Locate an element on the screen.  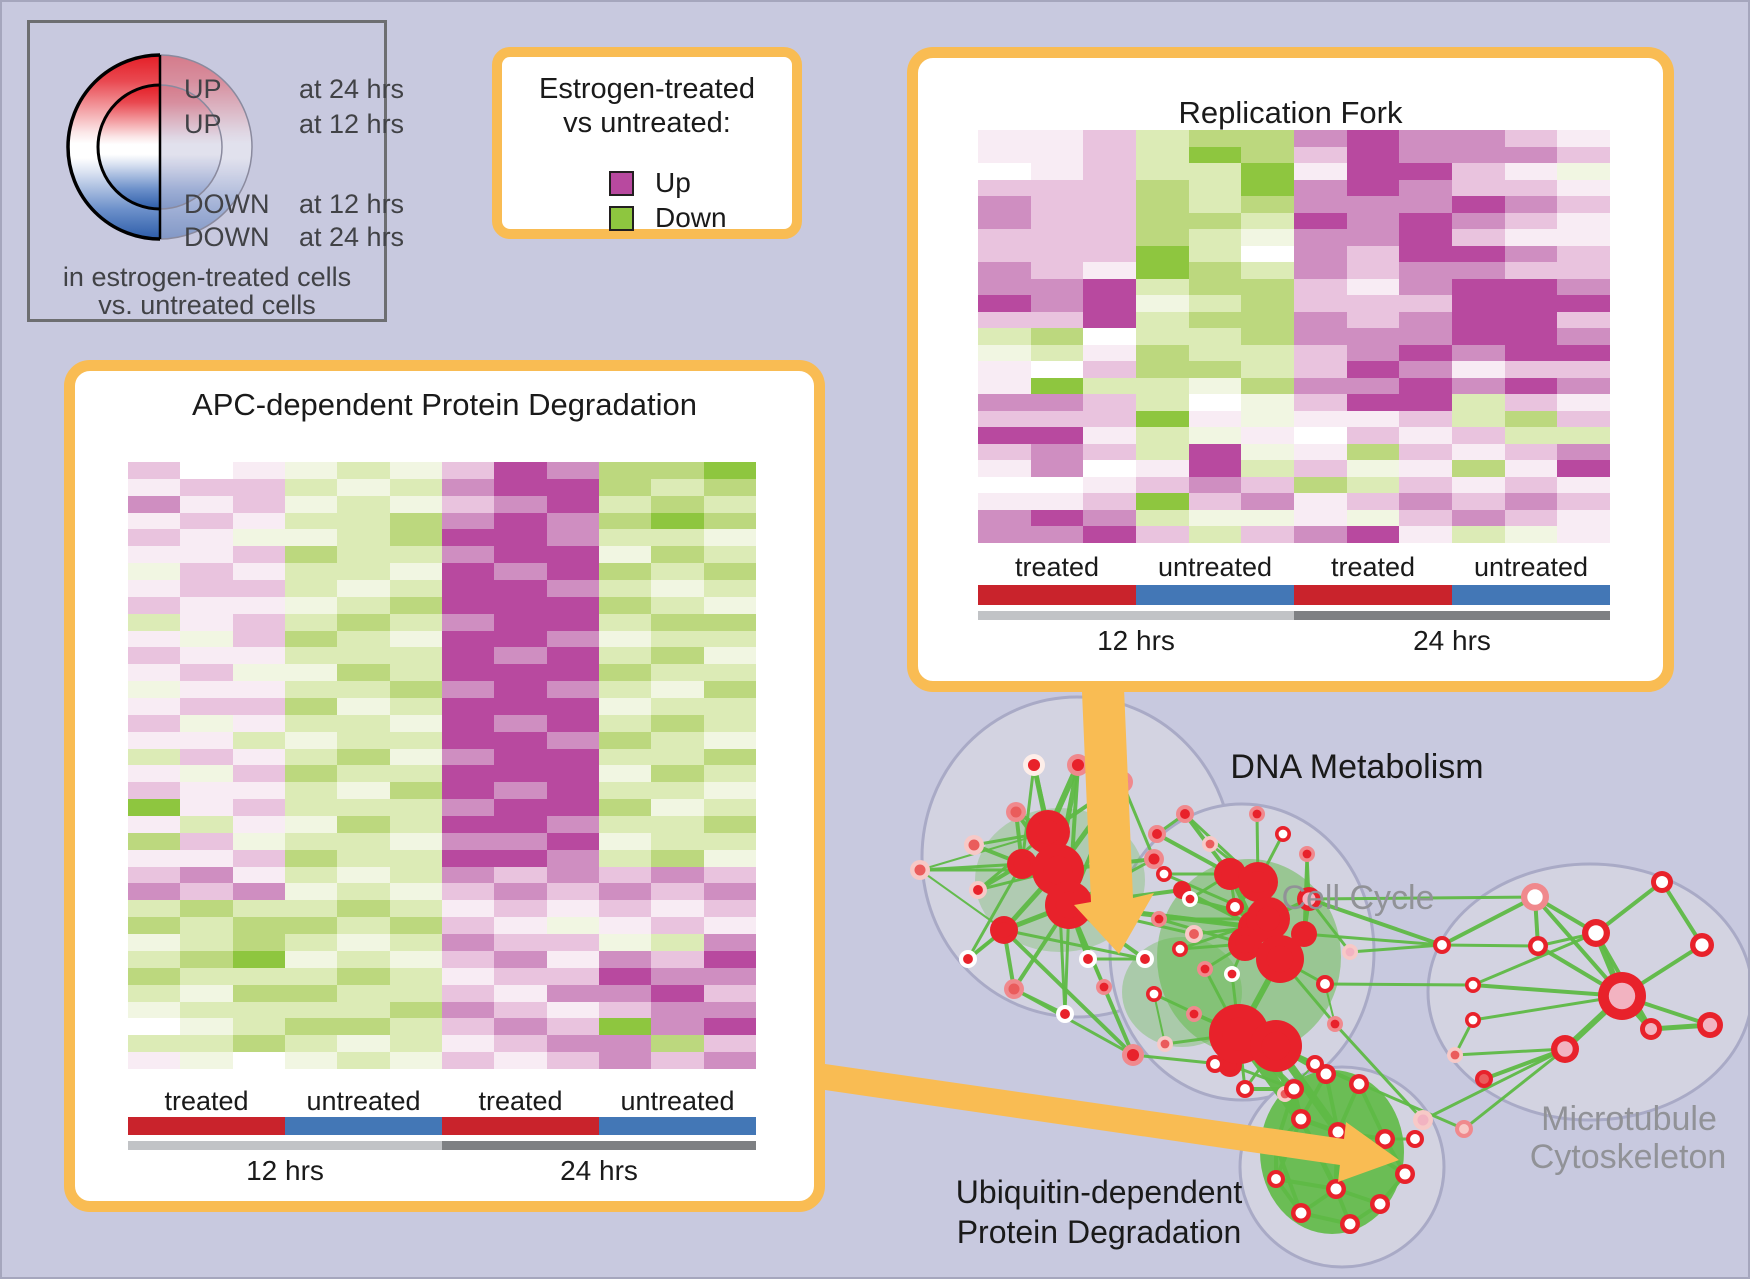
ring-footer-line2: vs. untreated cells is located at coordinates (207, 305).